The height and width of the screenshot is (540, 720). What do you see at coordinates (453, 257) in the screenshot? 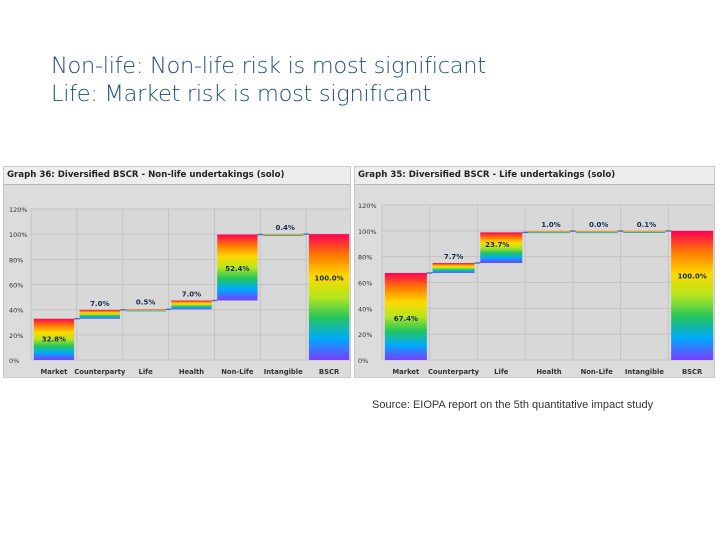
I see `data-label: 7.7%` at bounding box center [453, 257].